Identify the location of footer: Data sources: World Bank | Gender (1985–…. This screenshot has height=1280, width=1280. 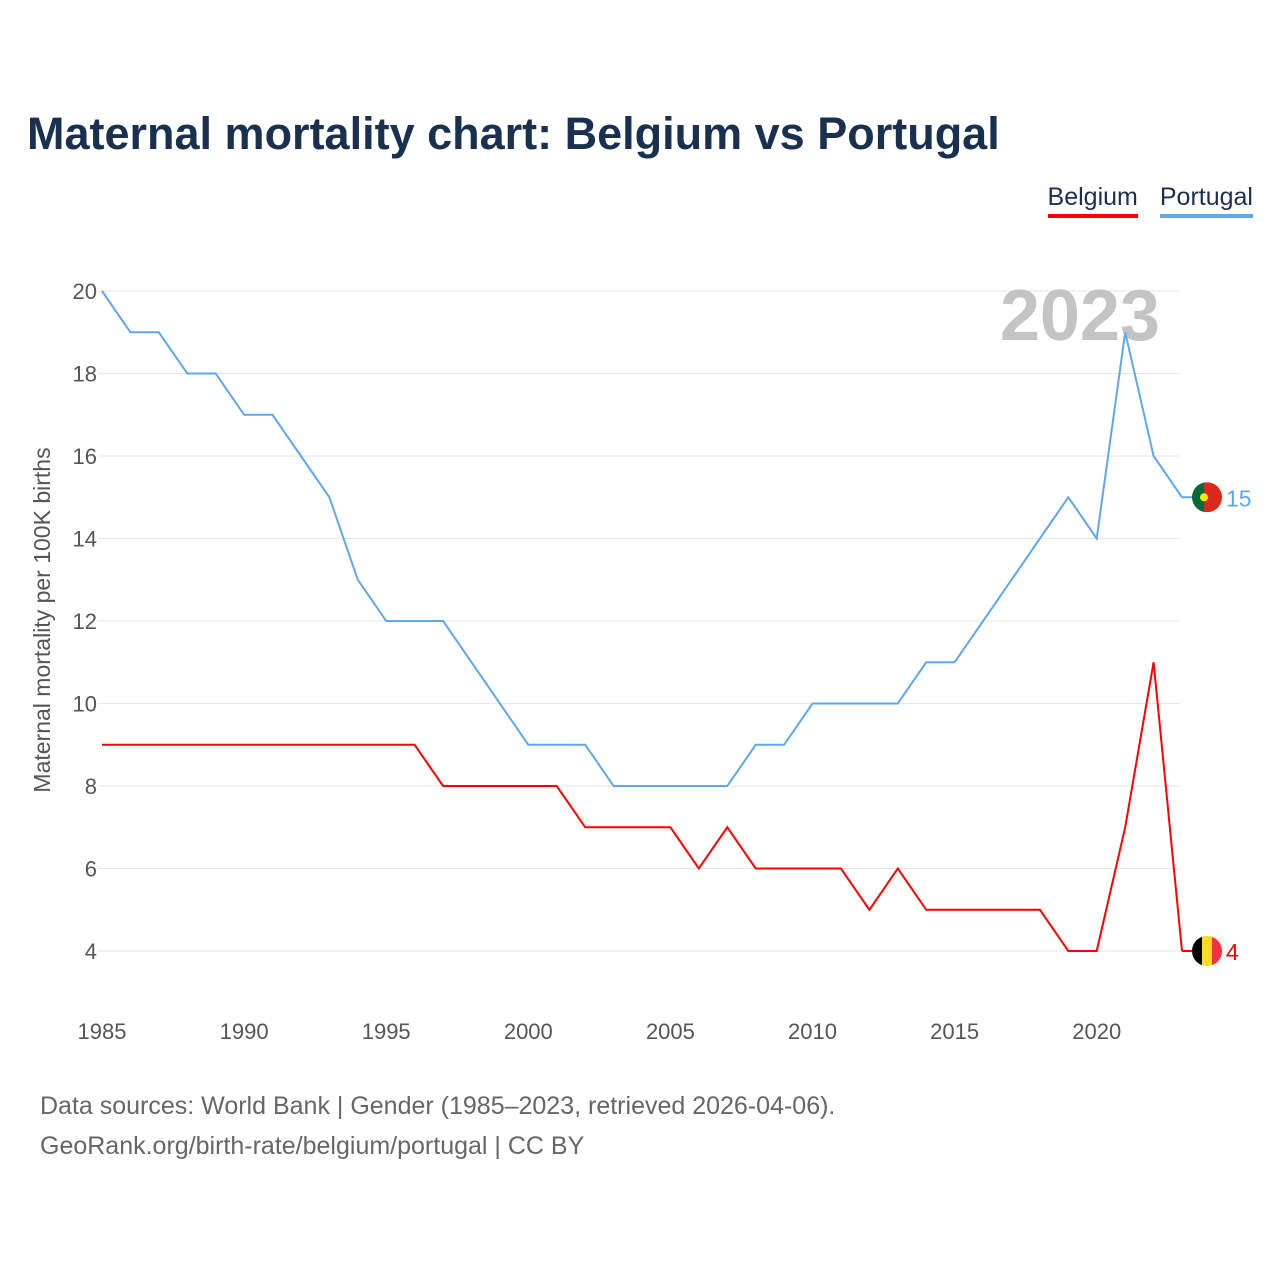
(437, 1126).